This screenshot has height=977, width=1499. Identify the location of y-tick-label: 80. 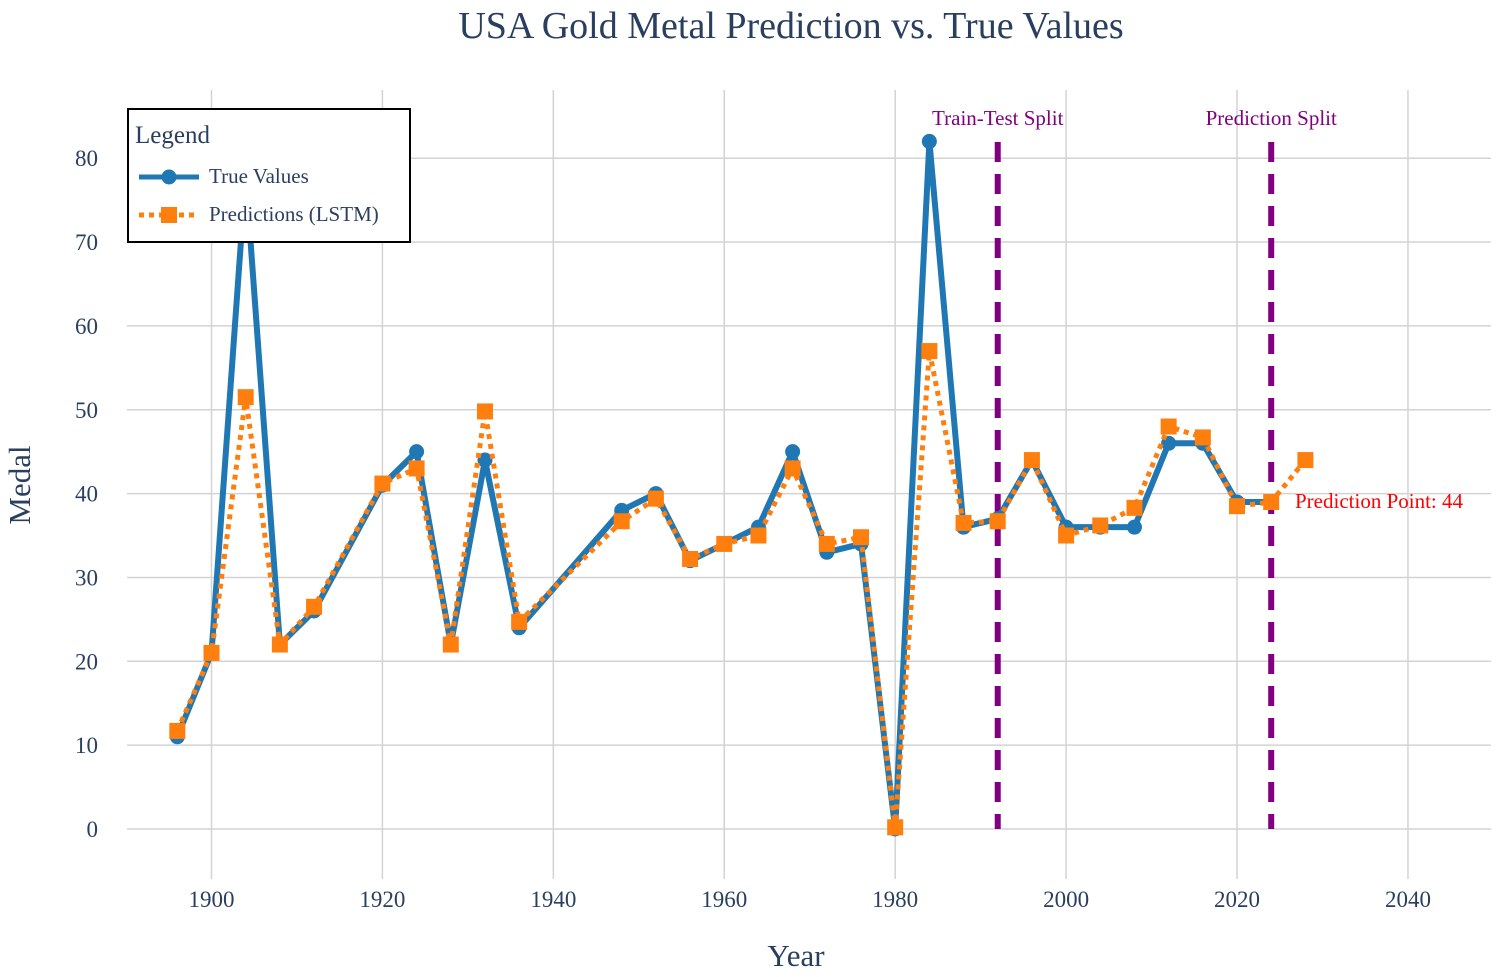
(86, 158).